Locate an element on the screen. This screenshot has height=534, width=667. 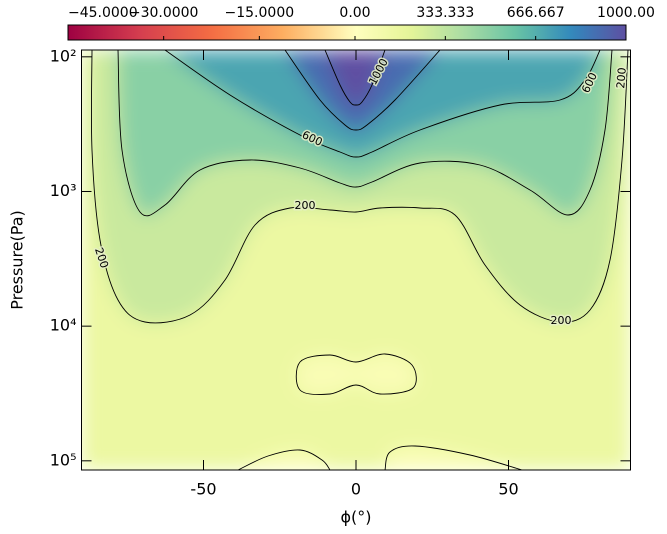
colorbar-tick-label: 1000.00 is located at coordinates (626, 13).